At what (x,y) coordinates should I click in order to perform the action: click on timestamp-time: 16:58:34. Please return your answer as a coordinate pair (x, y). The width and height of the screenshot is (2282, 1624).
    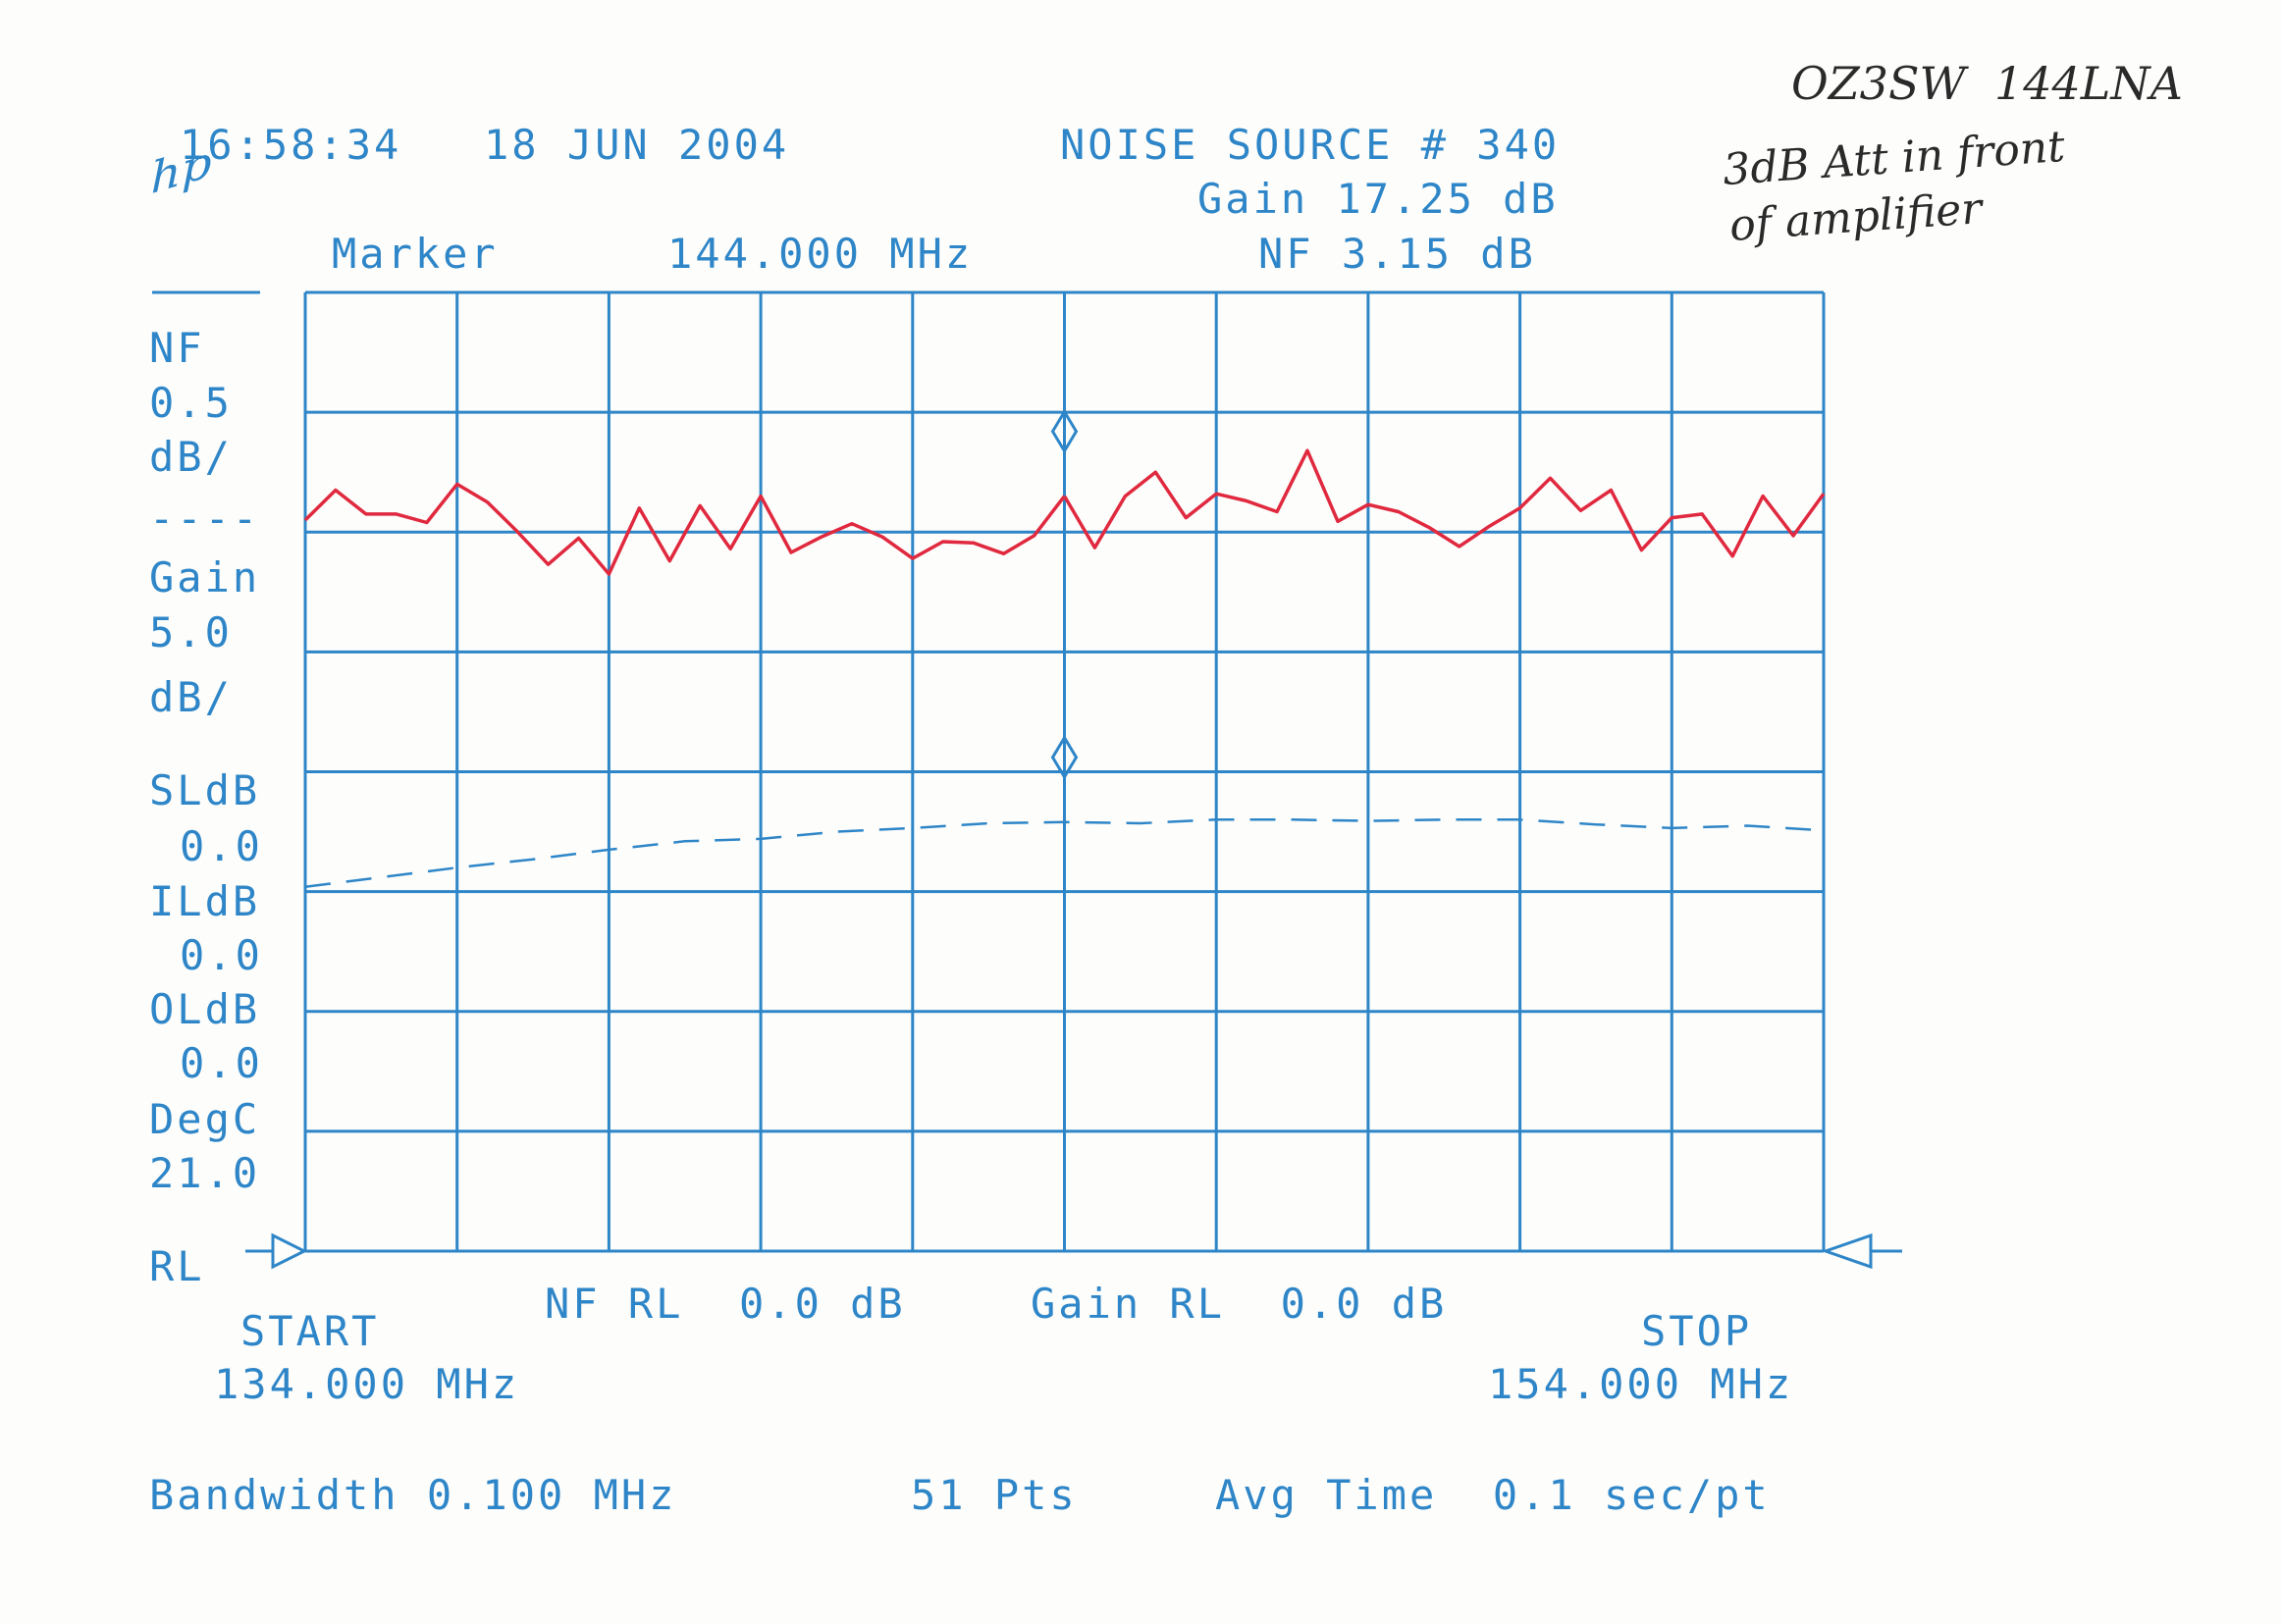
    Looking at the image, I should click on (291, 145).